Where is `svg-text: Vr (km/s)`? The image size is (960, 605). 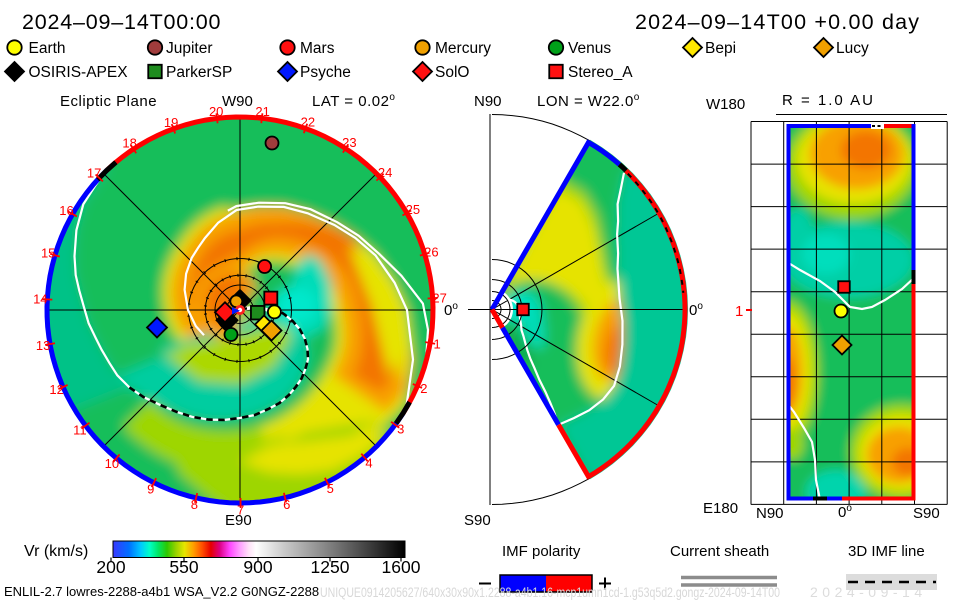 svg-text: Vr (km/s) is located at coordinates (56, 551).